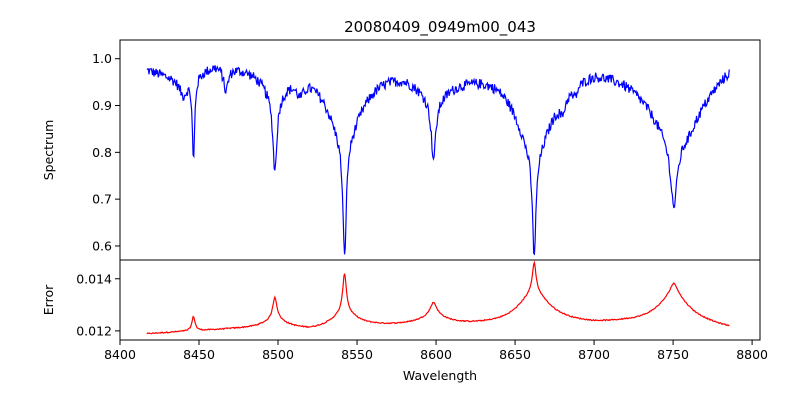  Describe the element at coordinates (357, 354) in the screenshot. I see `x-tick-label: 8550` at that location.